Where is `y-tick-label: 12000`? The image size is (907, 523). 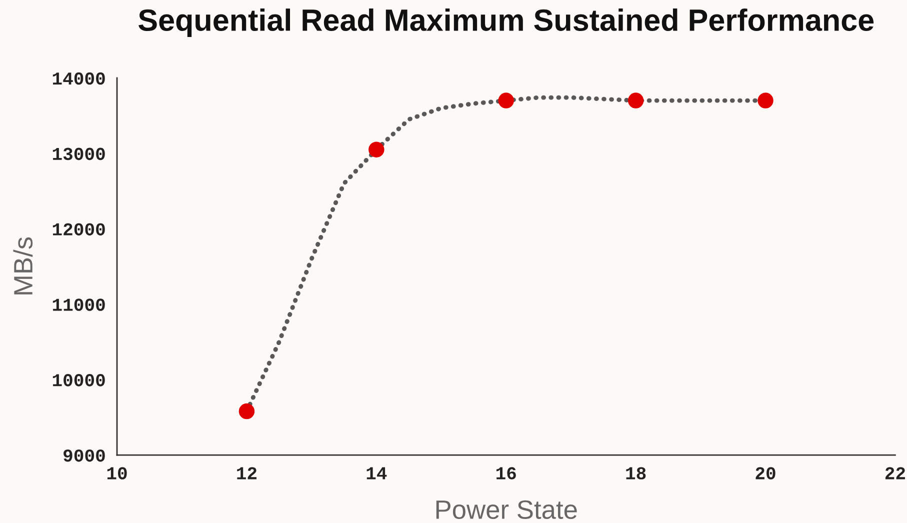
y-tick-label: 12000 is located at coordinates (78, 229).